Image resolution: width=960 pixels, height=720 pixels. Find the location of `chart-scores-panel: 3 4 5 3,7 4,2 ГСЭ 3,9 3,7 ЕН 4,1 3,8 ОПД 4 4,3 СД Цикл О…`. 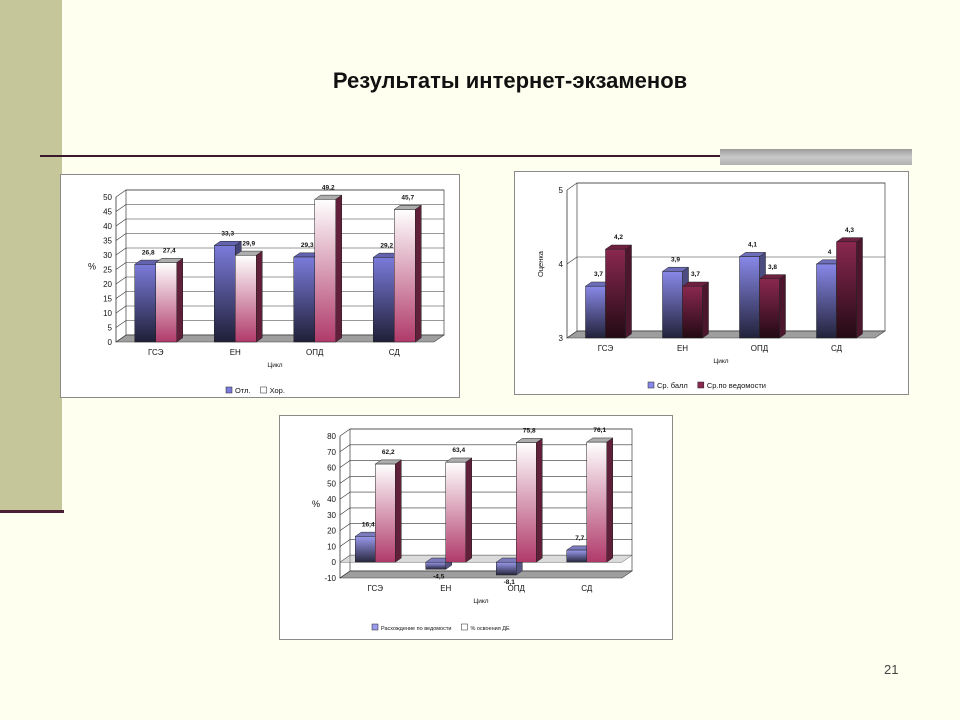

chart-scores-panel: 3 4 5 3,7 4,2 ГСЭ 3,9 3,7 ЕН 4,1 3,8 ОПД 4 4,3 СД Цикл О… is located at coordinates (711, 283).